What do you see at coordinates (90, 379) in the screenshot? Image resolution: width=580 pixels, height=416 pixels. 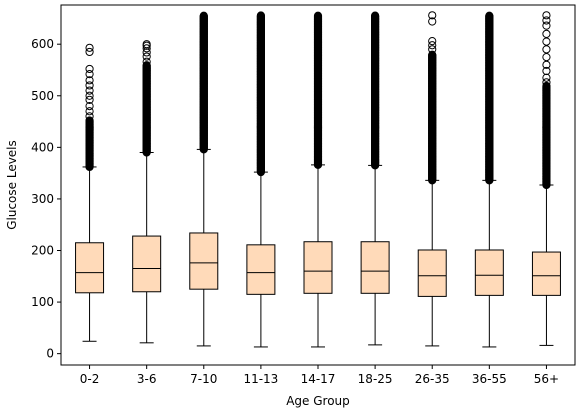 I see `x-tick-label: 0-2` at bounding box center [90, 379].